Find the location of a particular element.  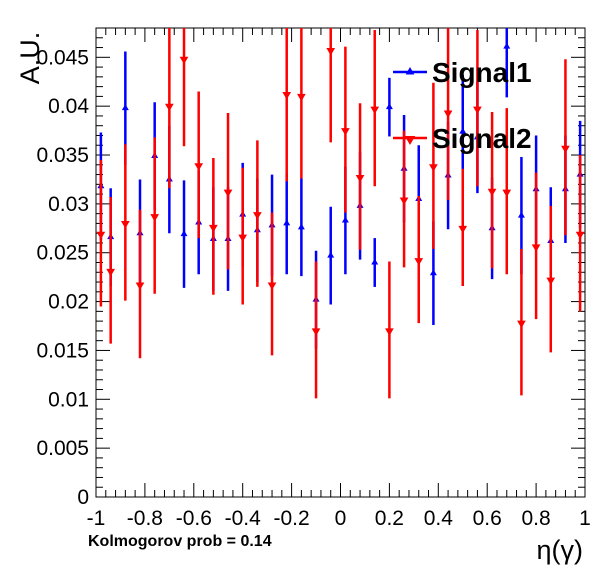

legend-marker-signal1 is located at coordinates (410, 71).